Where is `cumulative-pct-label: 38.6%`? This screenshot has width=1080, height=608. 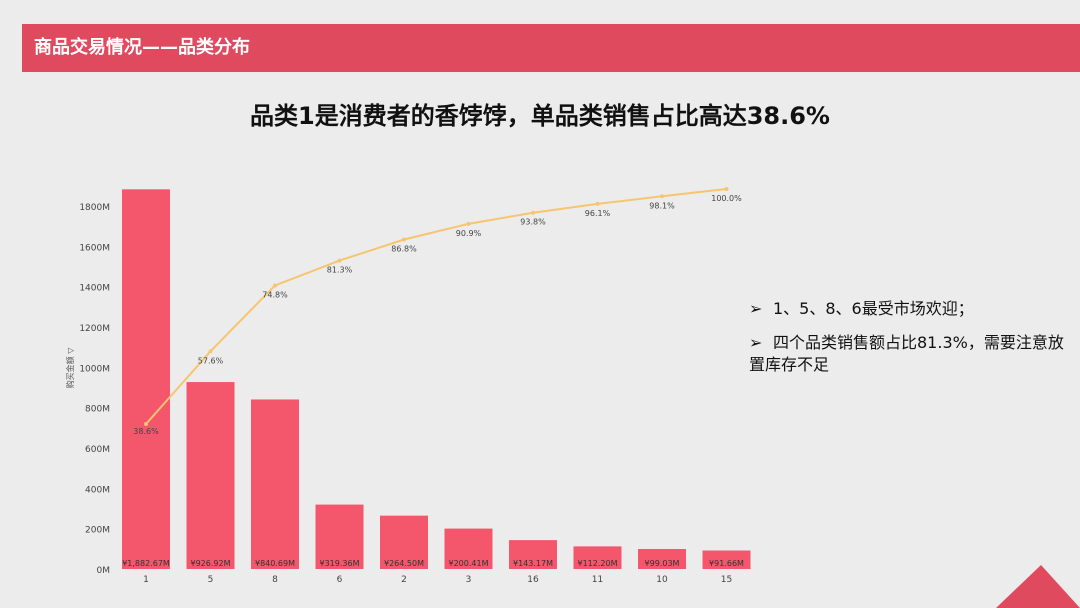
cumulative-pct-label: 38.6% is located at coordinates (146, 431).